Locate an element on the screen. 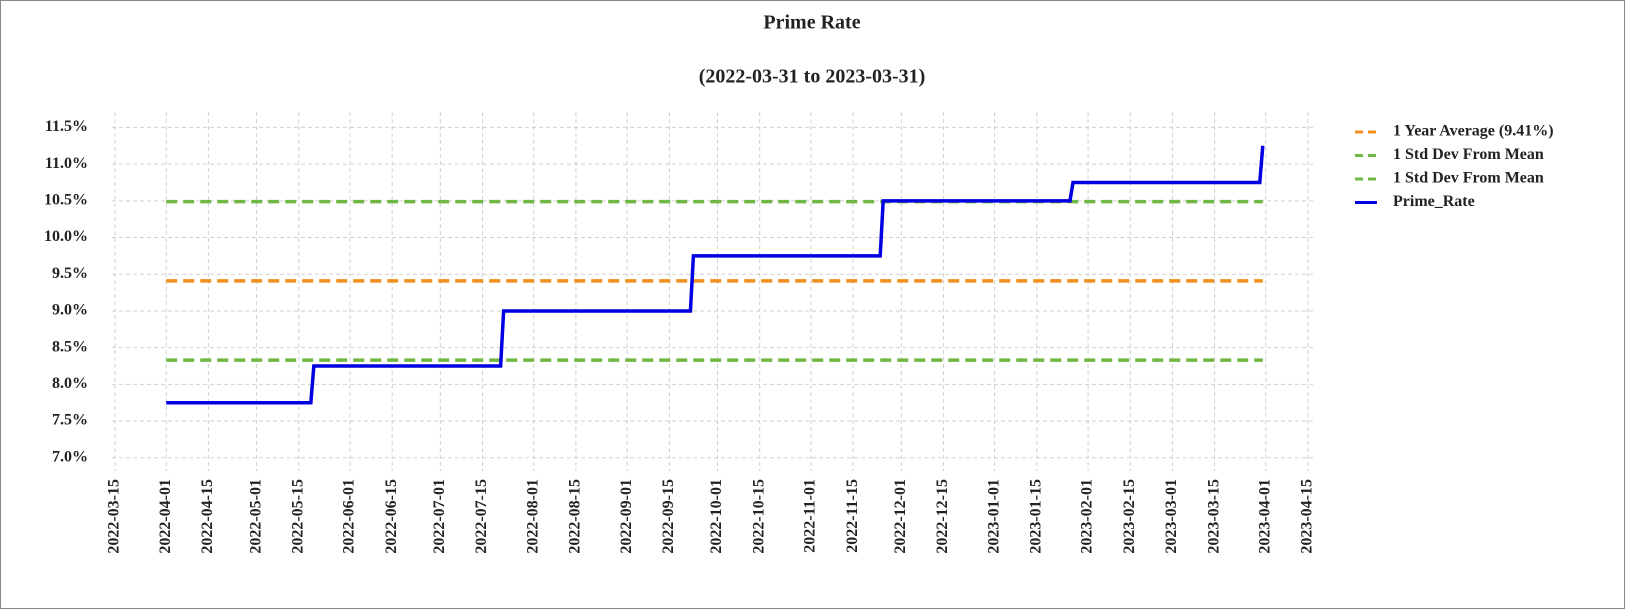  chart-title: Prime Rate is located at coordinates (811, 23).